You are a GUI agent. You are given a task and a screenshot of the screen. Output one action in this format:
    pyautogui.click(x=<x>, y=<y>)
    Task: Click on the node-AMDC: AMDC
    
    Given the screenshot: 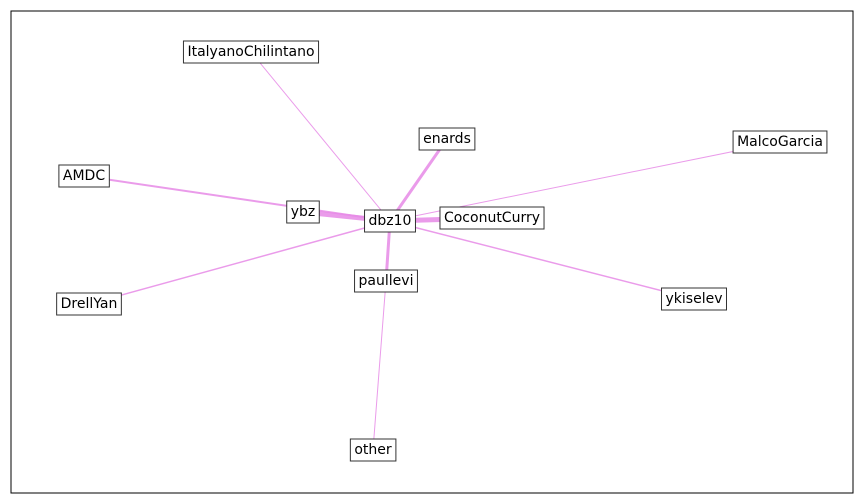 What is the action you would take?
    pyautogui.click(x=84, y=176)
    